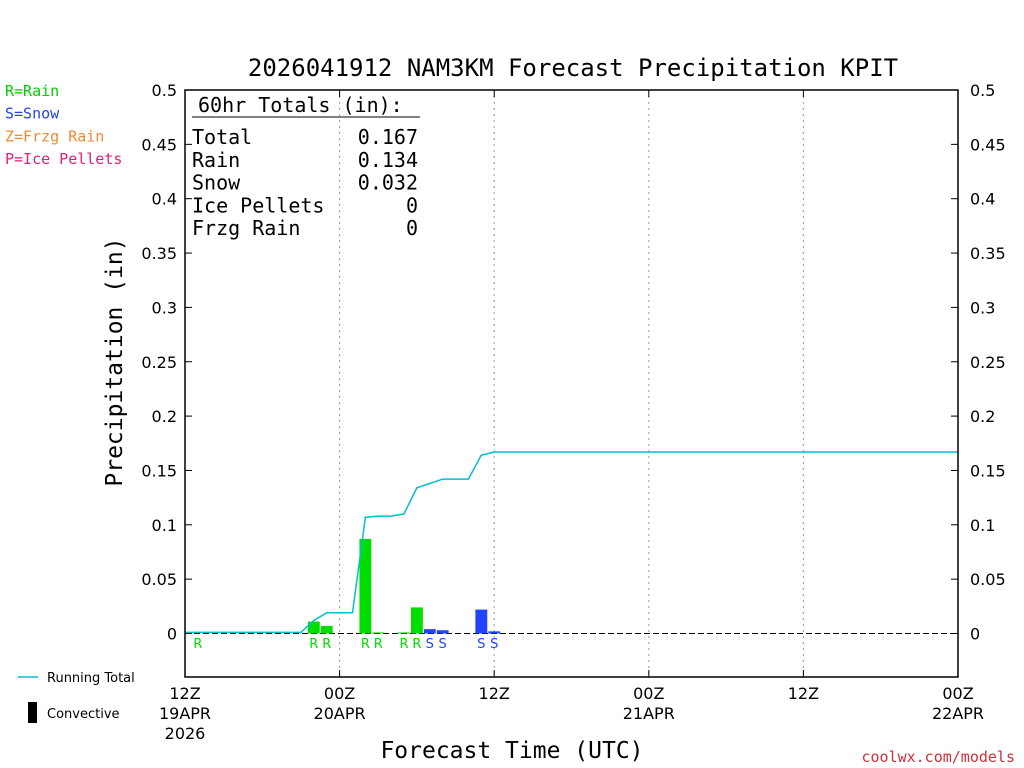 Image resolution: width=1024 pixels, height=768 pixels. What do you see at coordinates (988, 470) in the screenshot?
I see `y-tick-label-right: 0.15` at bounding box center [988, 470].